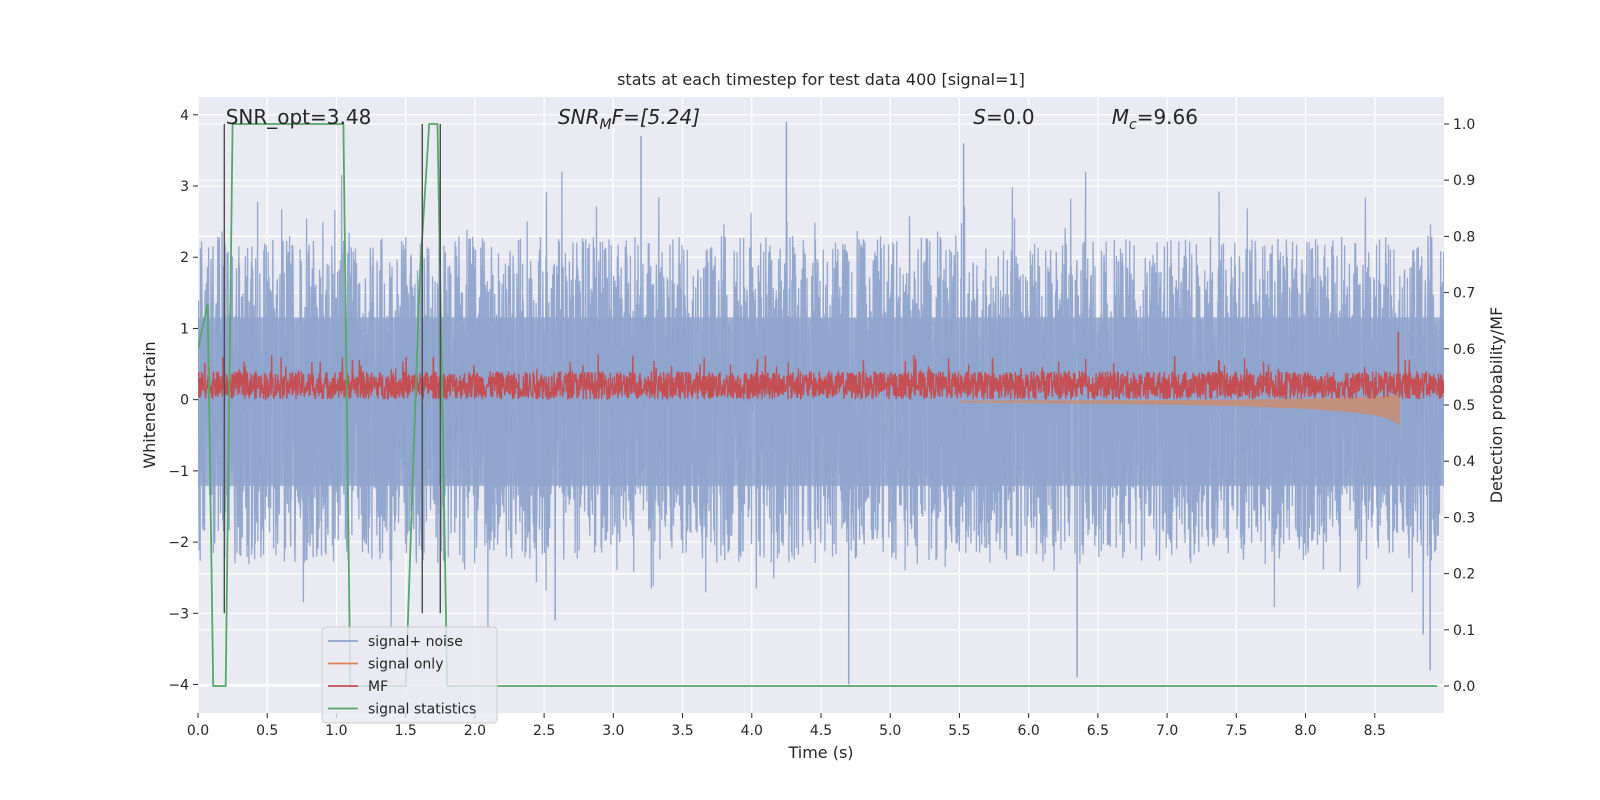 The image size is (1600, 800). What do you see at coordinates (184, 187) in the screenshot?
I see `y-tick-label: 3` at bounding box center [184, 187].